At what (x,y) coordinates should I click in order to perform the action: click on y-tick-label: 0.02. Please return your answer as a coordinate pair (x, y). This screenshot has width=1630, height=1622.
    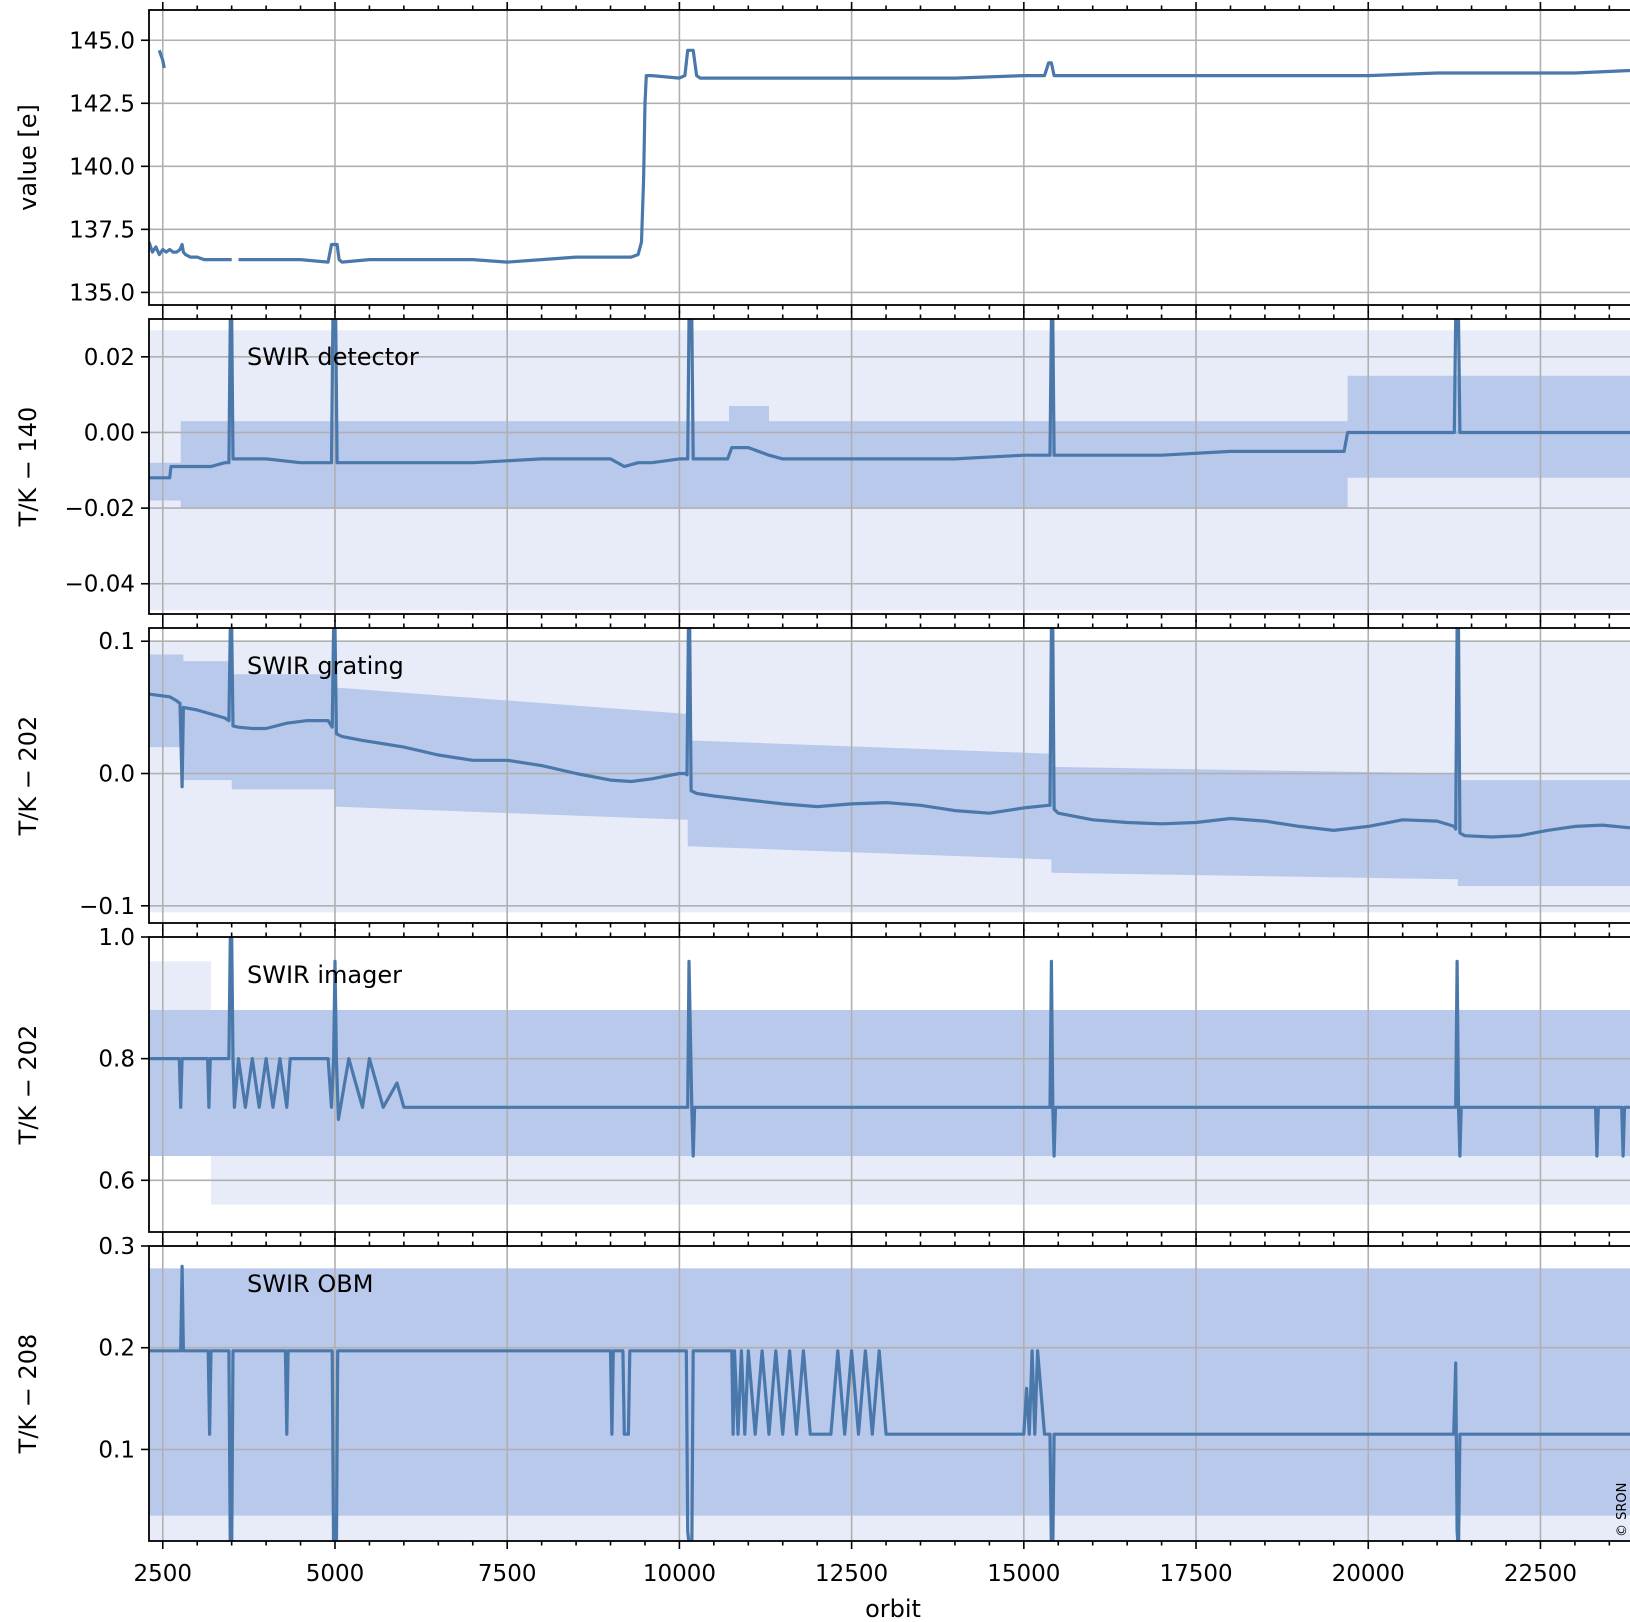
    Looking at the image, I should click on (109, 358).